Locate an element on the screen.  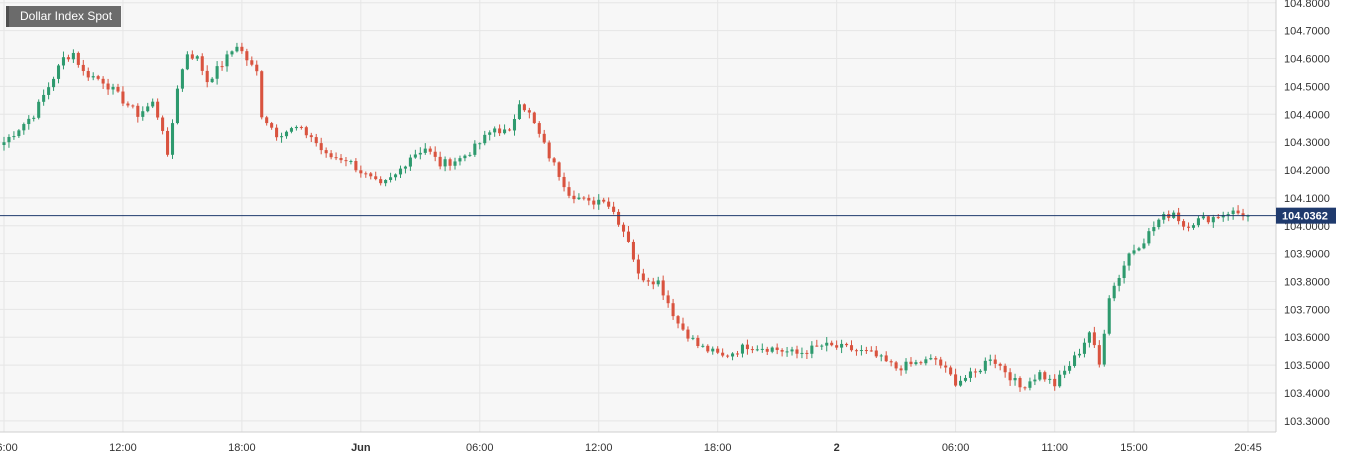
x-tick-label: 20:45 is located at coordinates (1248, 448).